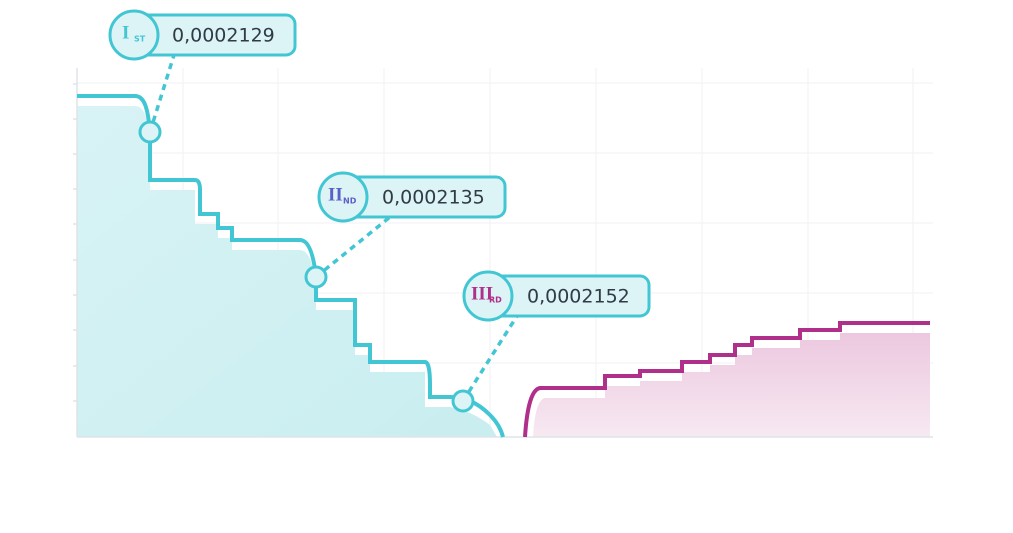 This screenshot has height=533, width=1013. I want to click on ask-area, so click(731, 385).